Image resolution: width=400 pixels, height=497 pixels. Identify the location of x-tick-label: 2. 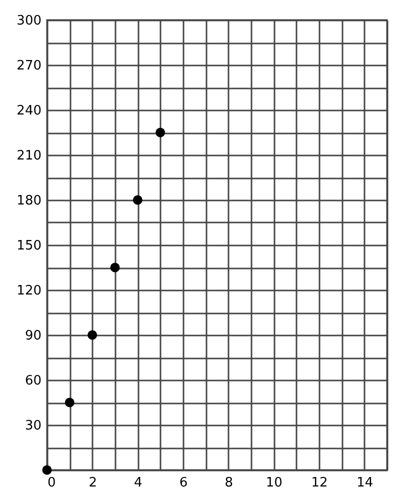
(92, 483).